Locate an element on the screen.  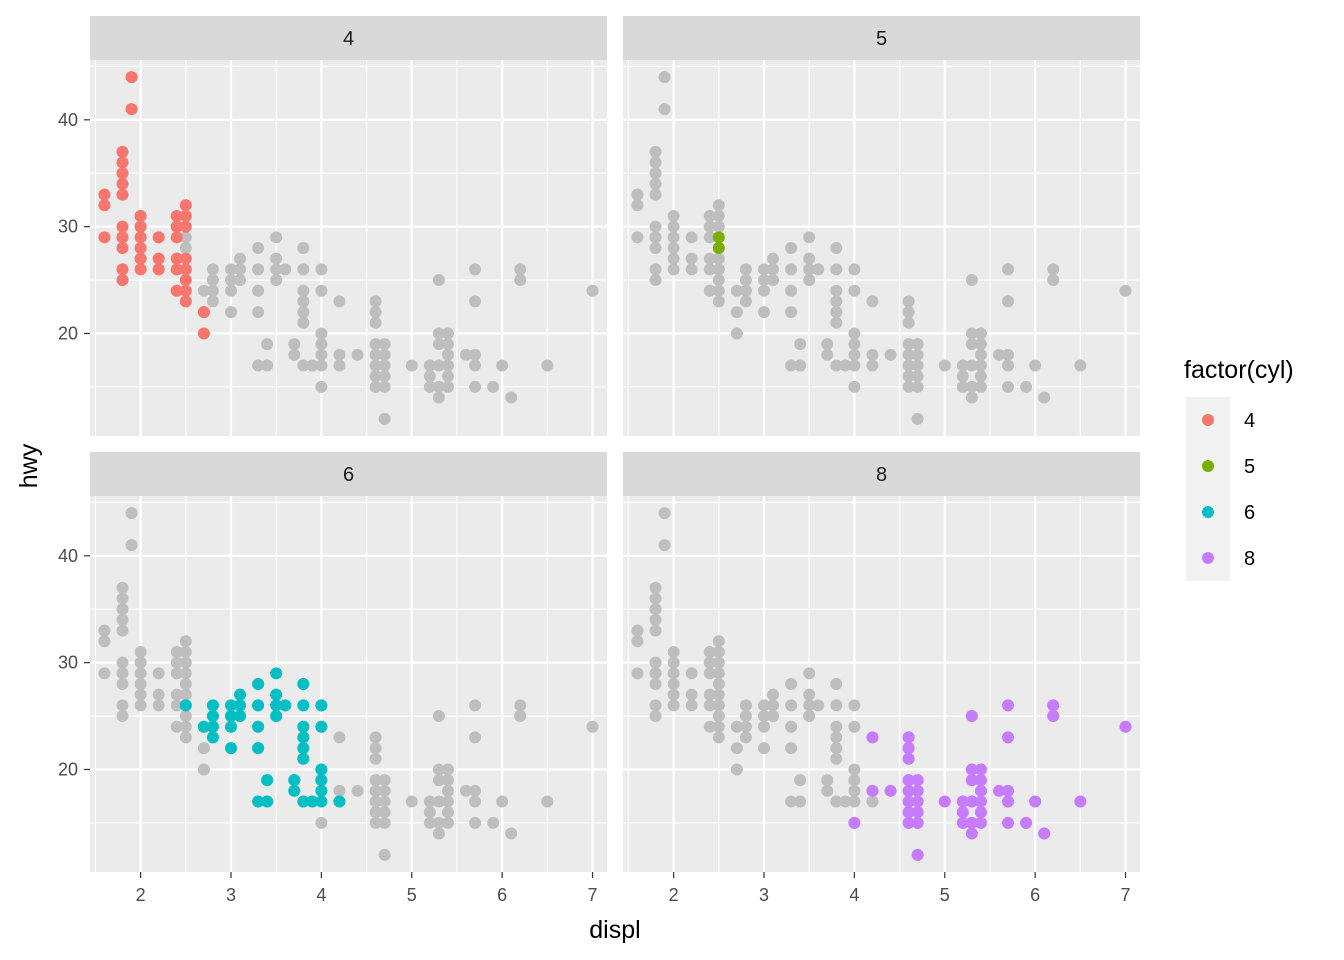
x-tick-label: 2 is located at coordinates (141, 895).